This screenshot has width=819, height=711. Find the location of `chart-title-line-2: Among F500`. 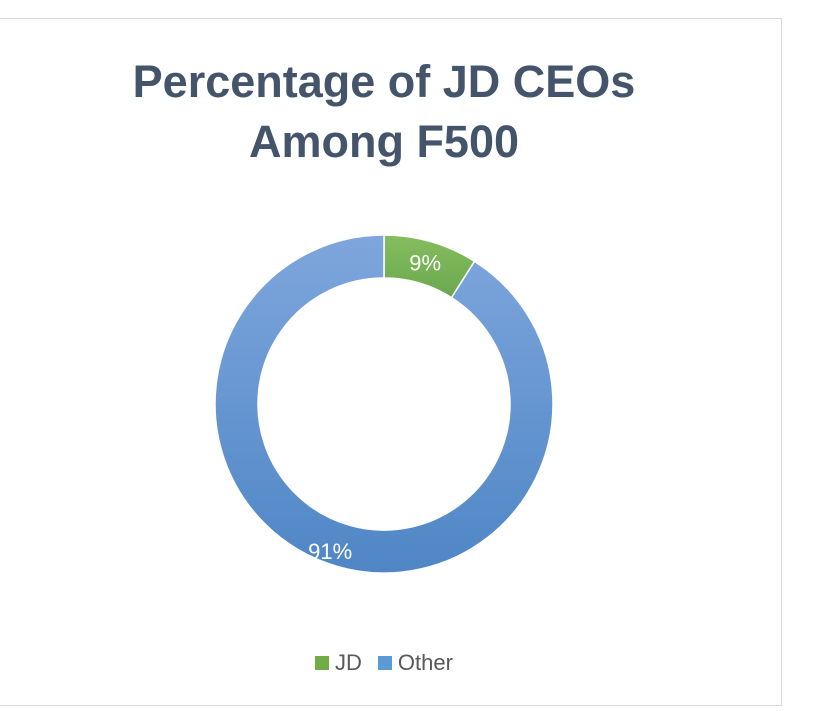

chart-title-line-2: Among F500 is located at coordinates (384, 141).